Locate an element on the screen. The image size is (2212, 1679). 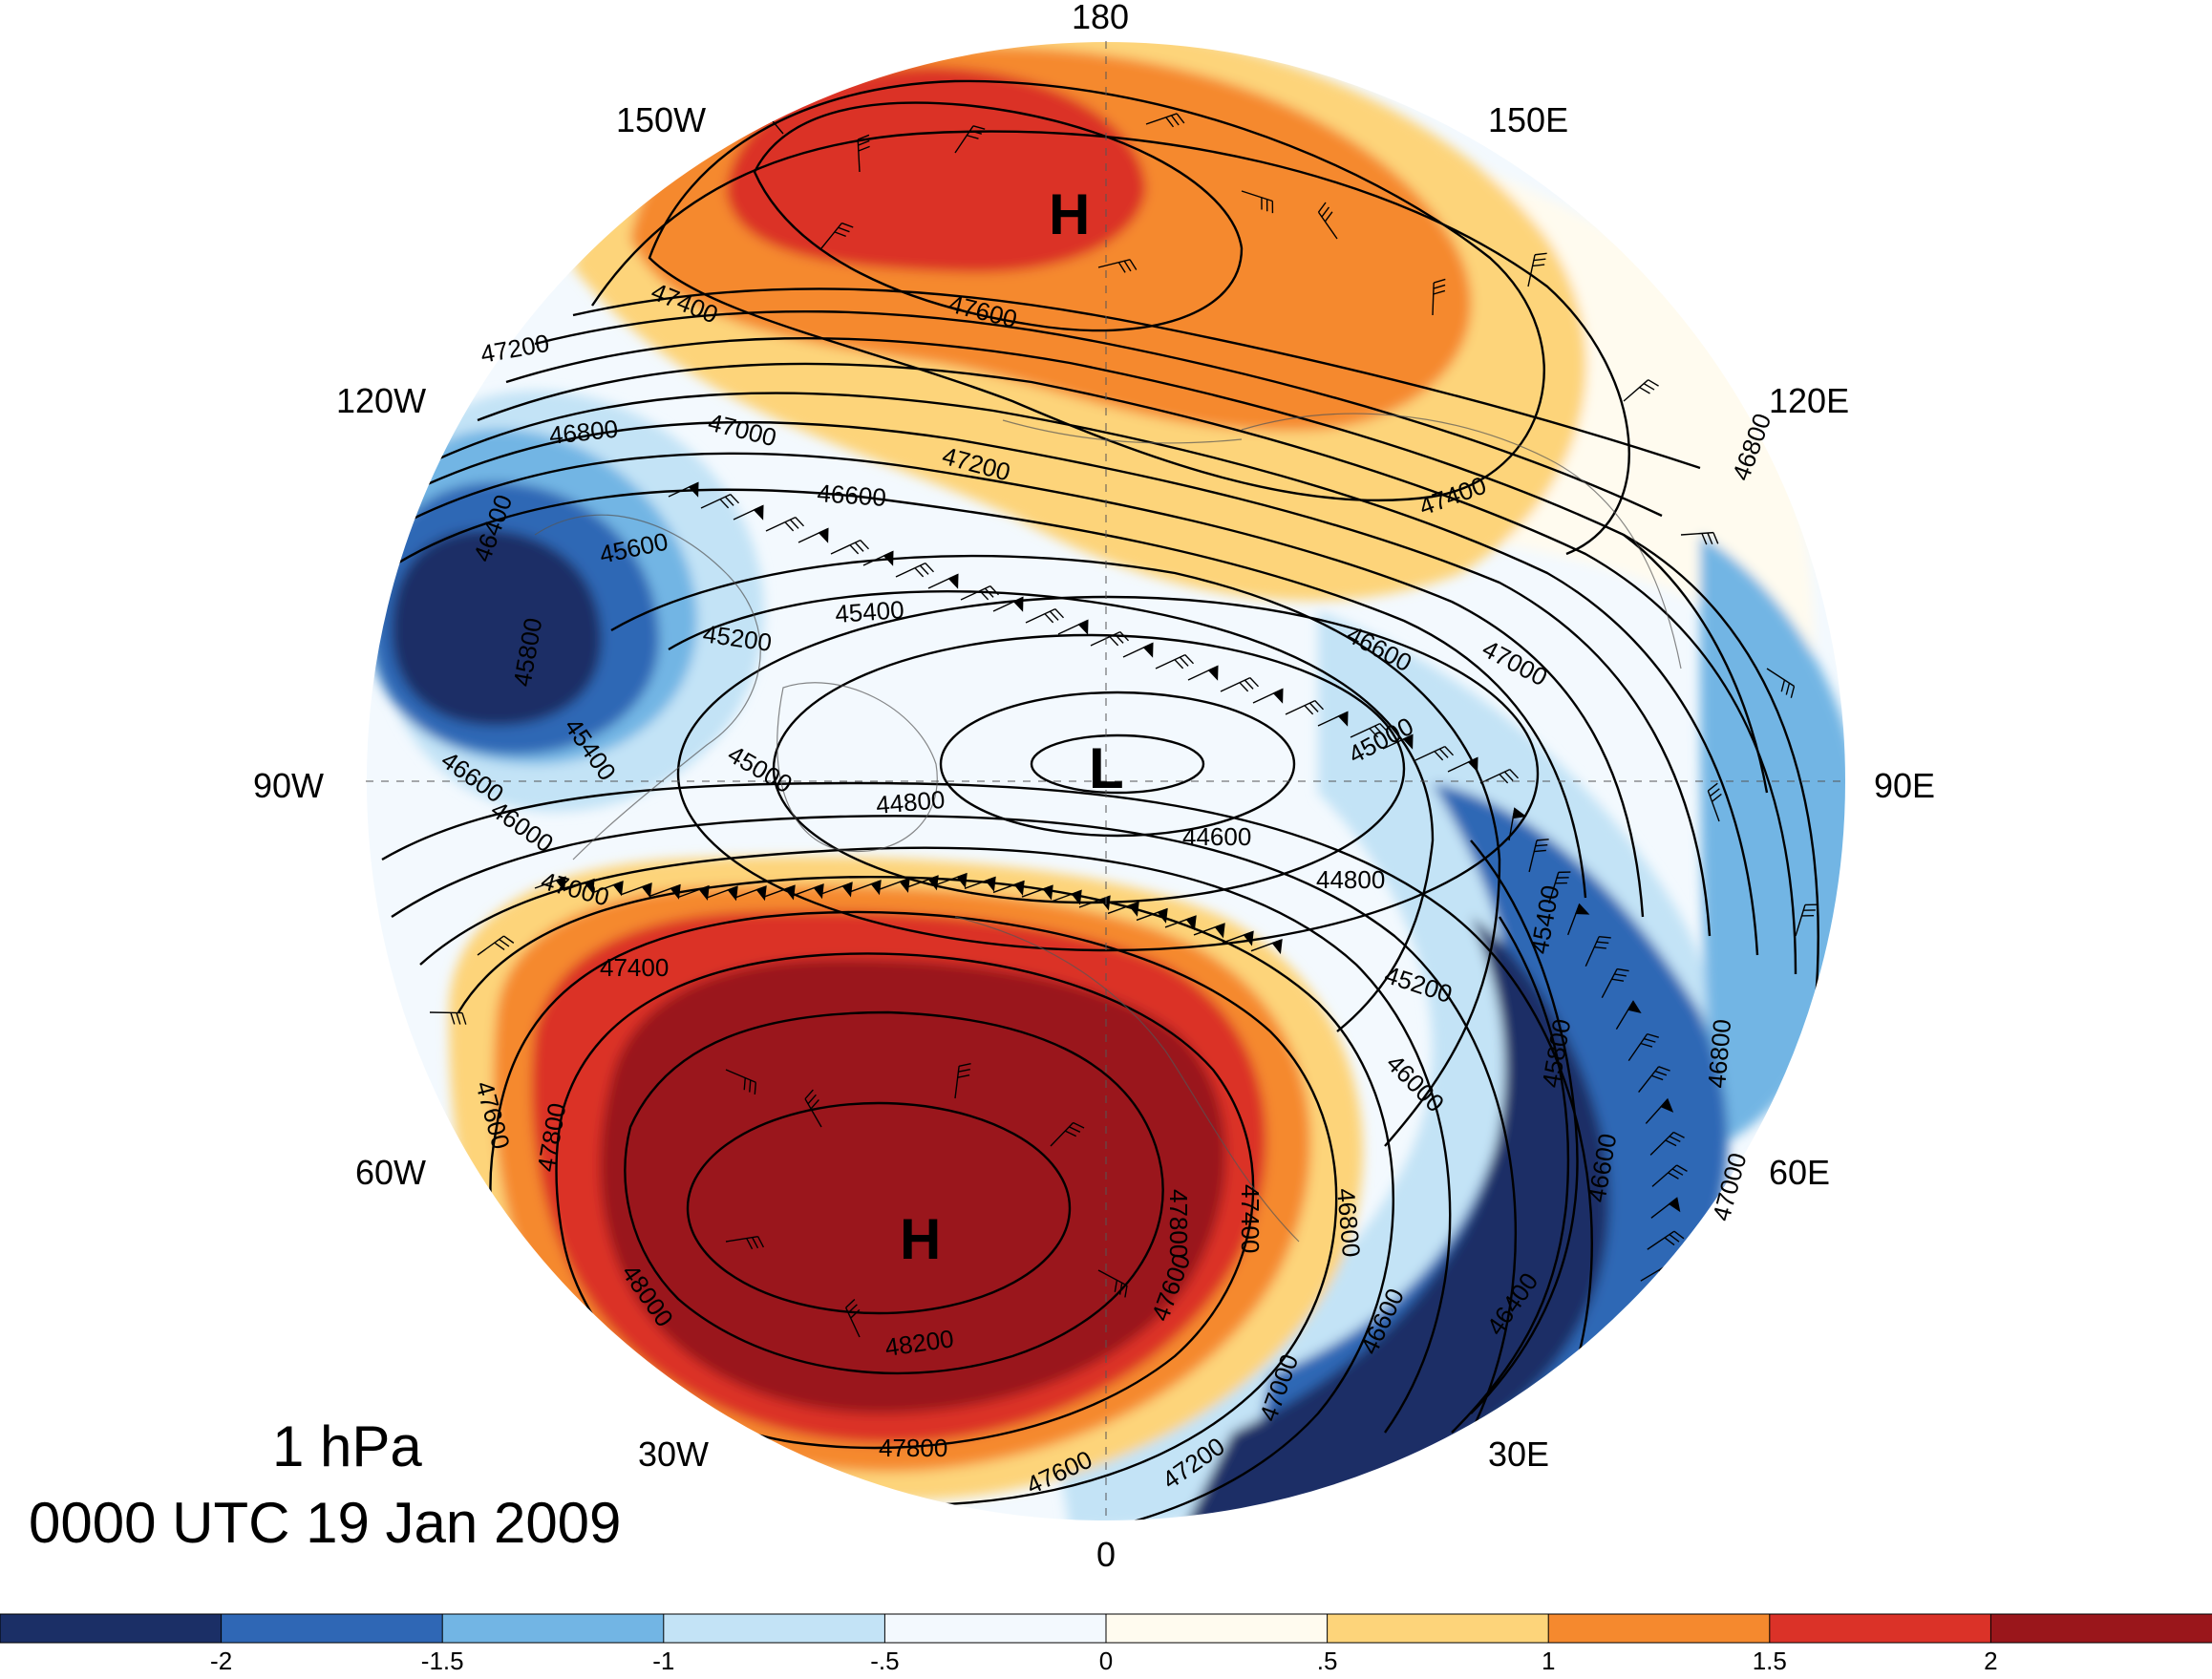
lon-label-150e: 150E is located at coordinates (1528, 120).